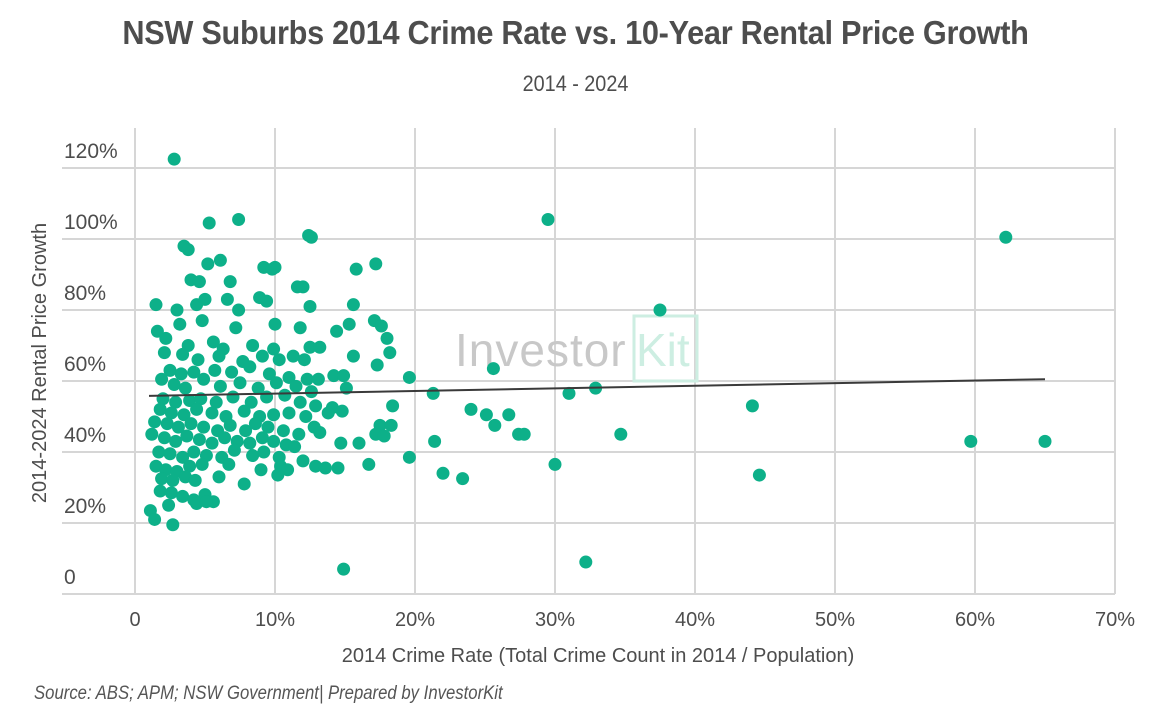 The height and width of the screenshot is (727, 1159). What do you see at coordinates (85, 435) in the screenshot?
I see `y-tick-label: 40%` at bounding box center [85, 435].